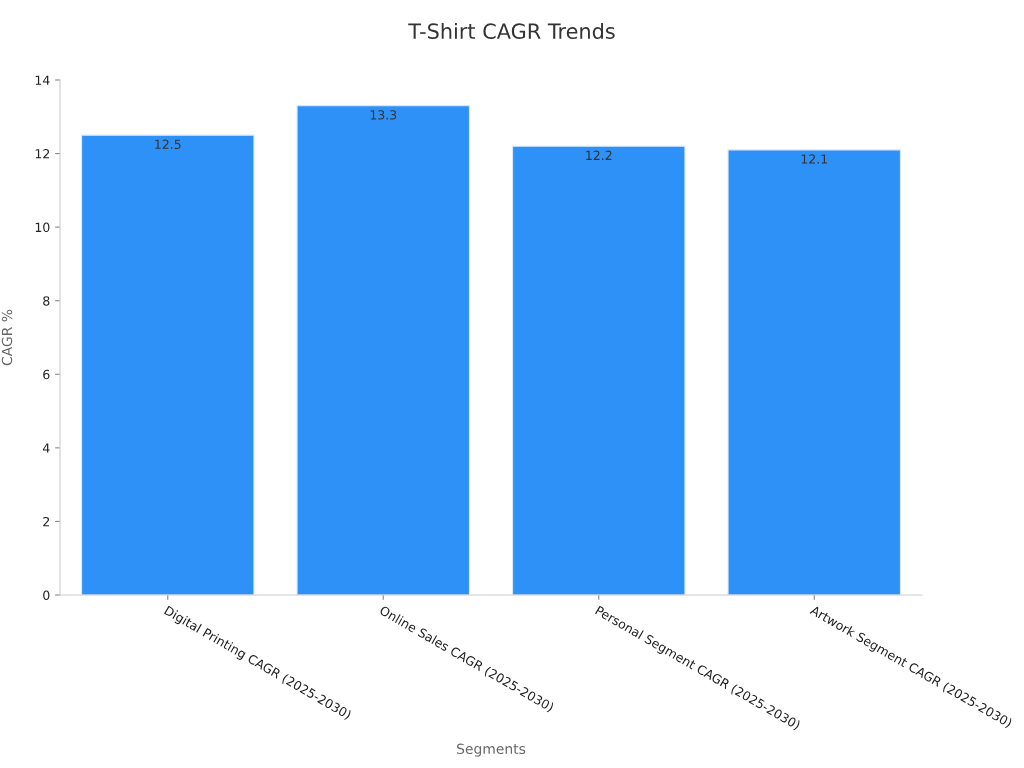 Image resolution: width=1024 pixels, height=768 pixels. What do you see at coordinates (46, 595) in the screenshot?
I see `y-tick-label: 0` at bounding box center [46, 595].